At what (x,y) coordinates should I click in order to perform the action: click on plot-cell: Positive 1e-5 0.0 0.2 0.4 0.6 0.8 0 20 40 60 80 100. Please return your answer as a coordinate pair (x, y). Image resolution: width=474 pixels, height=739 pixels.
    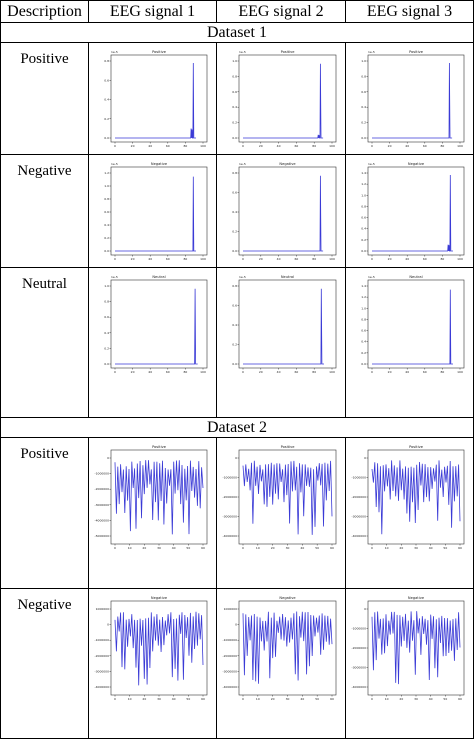
    Looking at the image, I should click on (152, 98).